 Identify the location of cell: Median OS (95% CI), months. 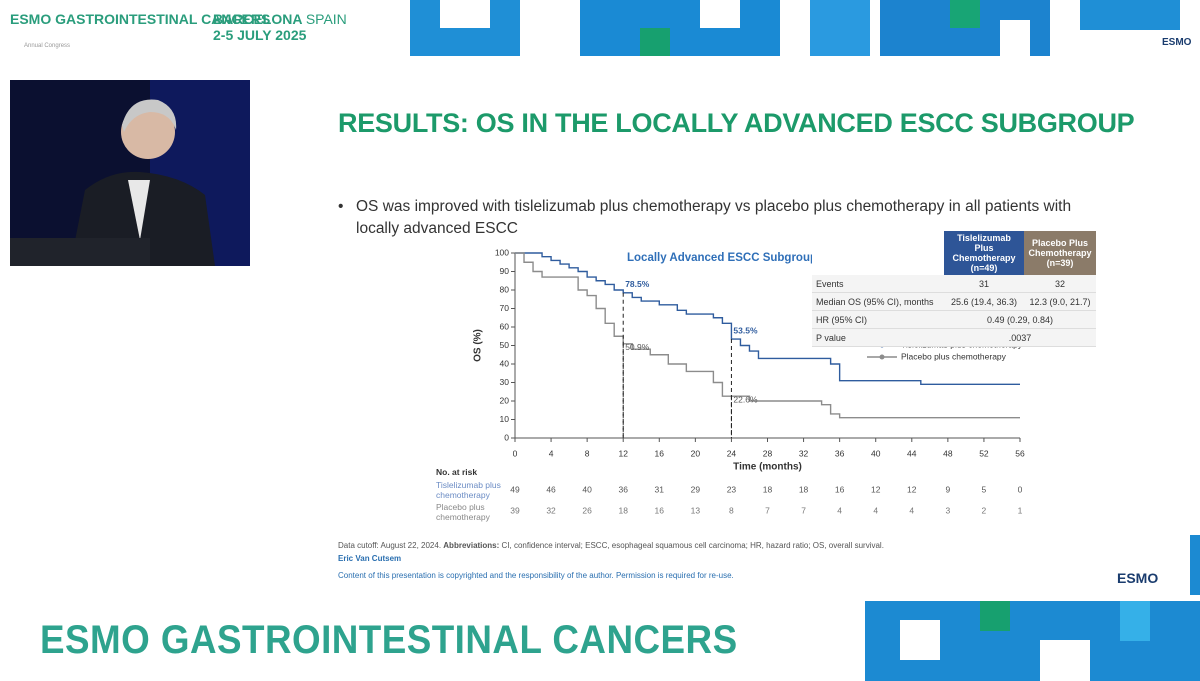
(878, 301).